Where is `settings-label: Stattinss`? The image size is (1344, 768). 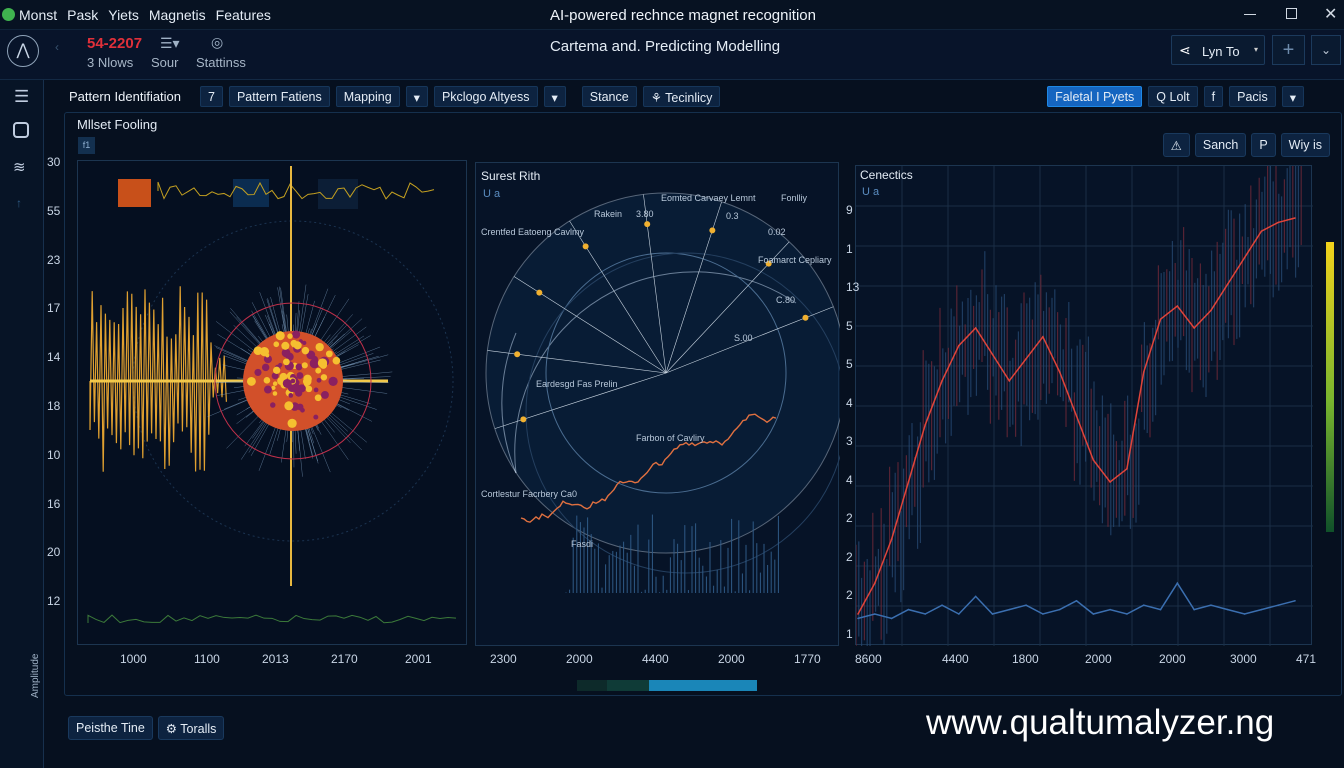 settings-label: Stattinss is located at coordinates (221, 62).